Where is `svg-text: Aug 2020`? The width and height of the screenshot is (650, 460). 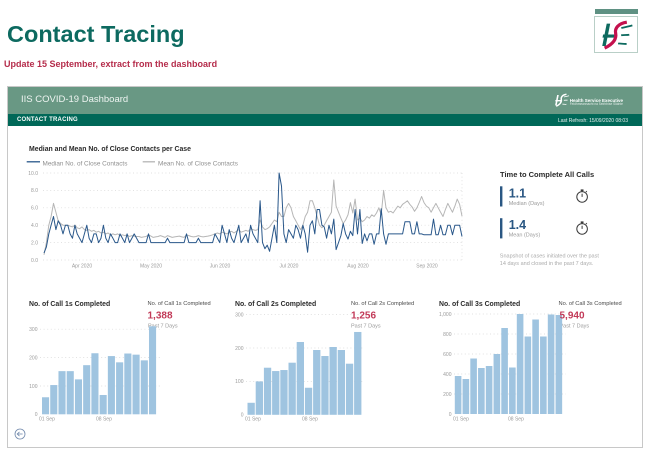
svg-text: Aug 2020 is located at coordinates (358, 267).